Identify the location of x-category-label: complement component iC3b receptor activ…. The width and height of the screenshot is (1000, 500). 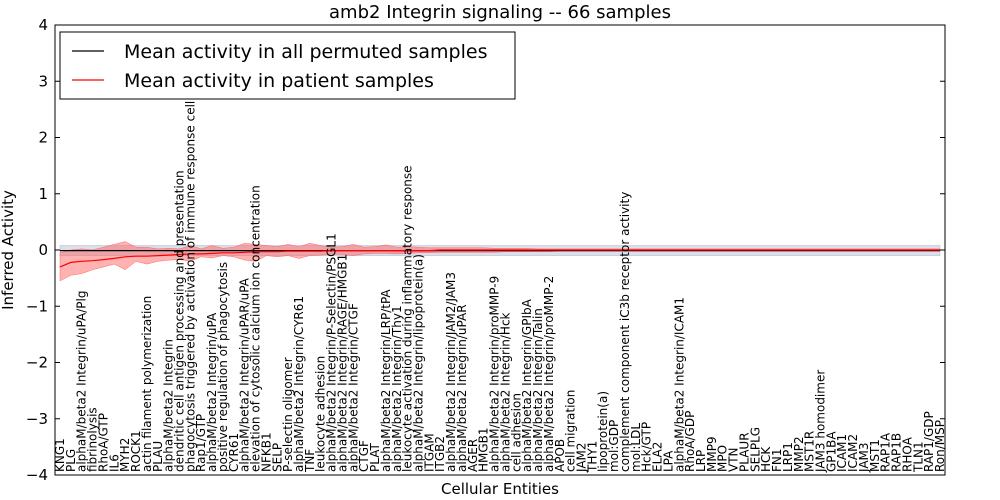
(625, 332).